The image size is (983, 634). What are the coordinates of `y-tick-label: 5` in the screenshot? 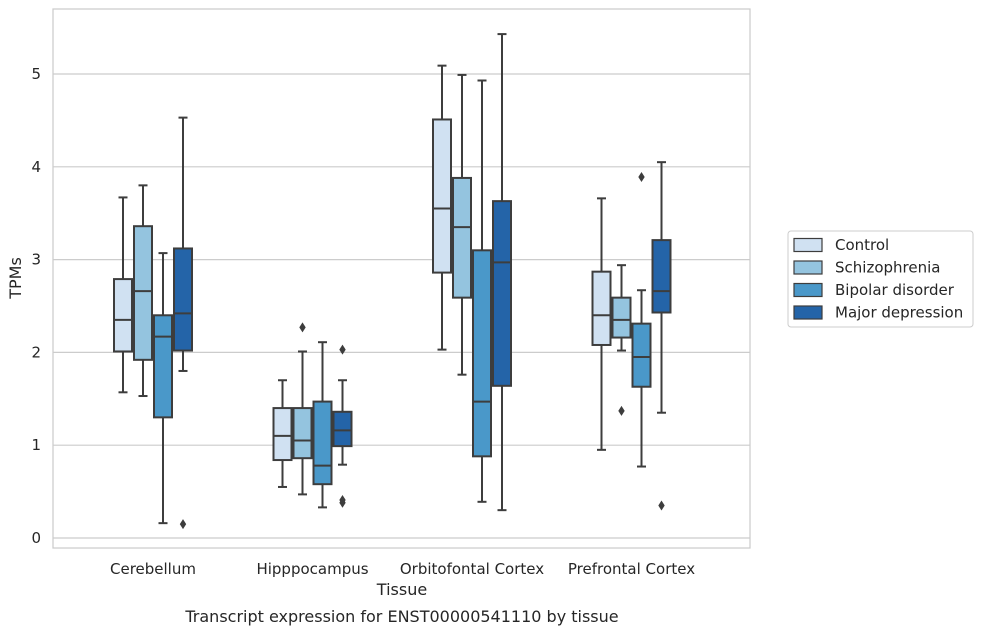 It's located at (36, 74).